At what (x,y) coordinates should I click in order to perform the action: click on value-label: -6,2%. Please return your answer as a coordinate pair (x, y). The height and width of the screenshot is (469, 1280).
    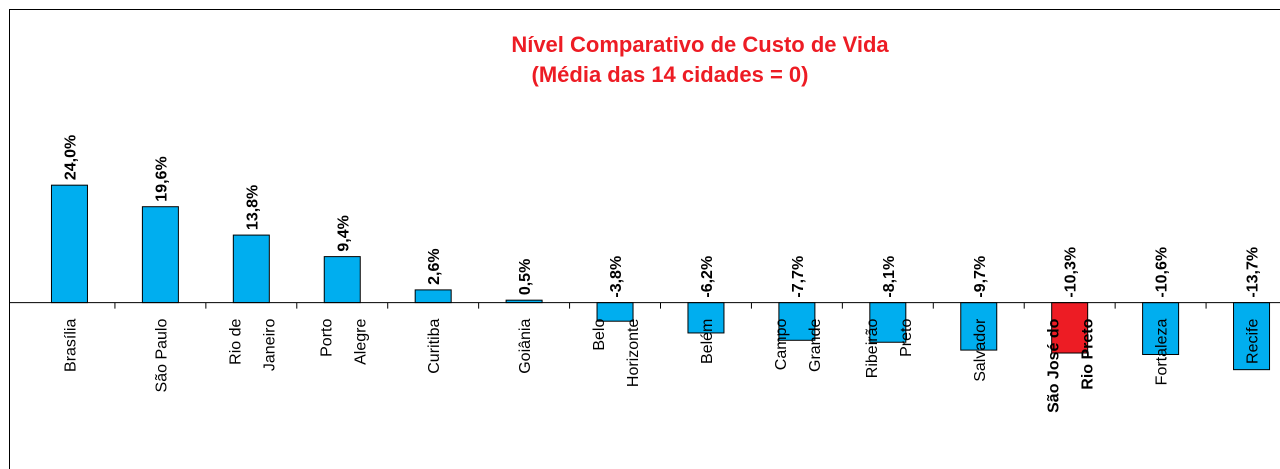
    Looking at the image, I should click on (707, 277).